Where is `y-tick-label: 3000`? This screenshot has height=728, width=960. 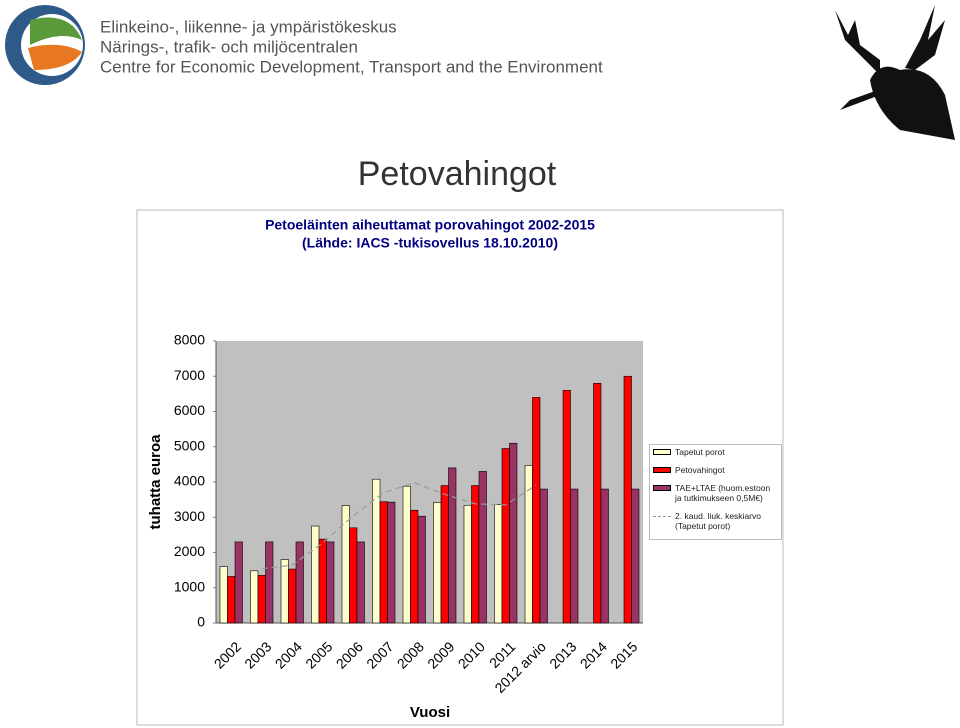
y-tick-label: 3000 is located at coordinates (189, 516).